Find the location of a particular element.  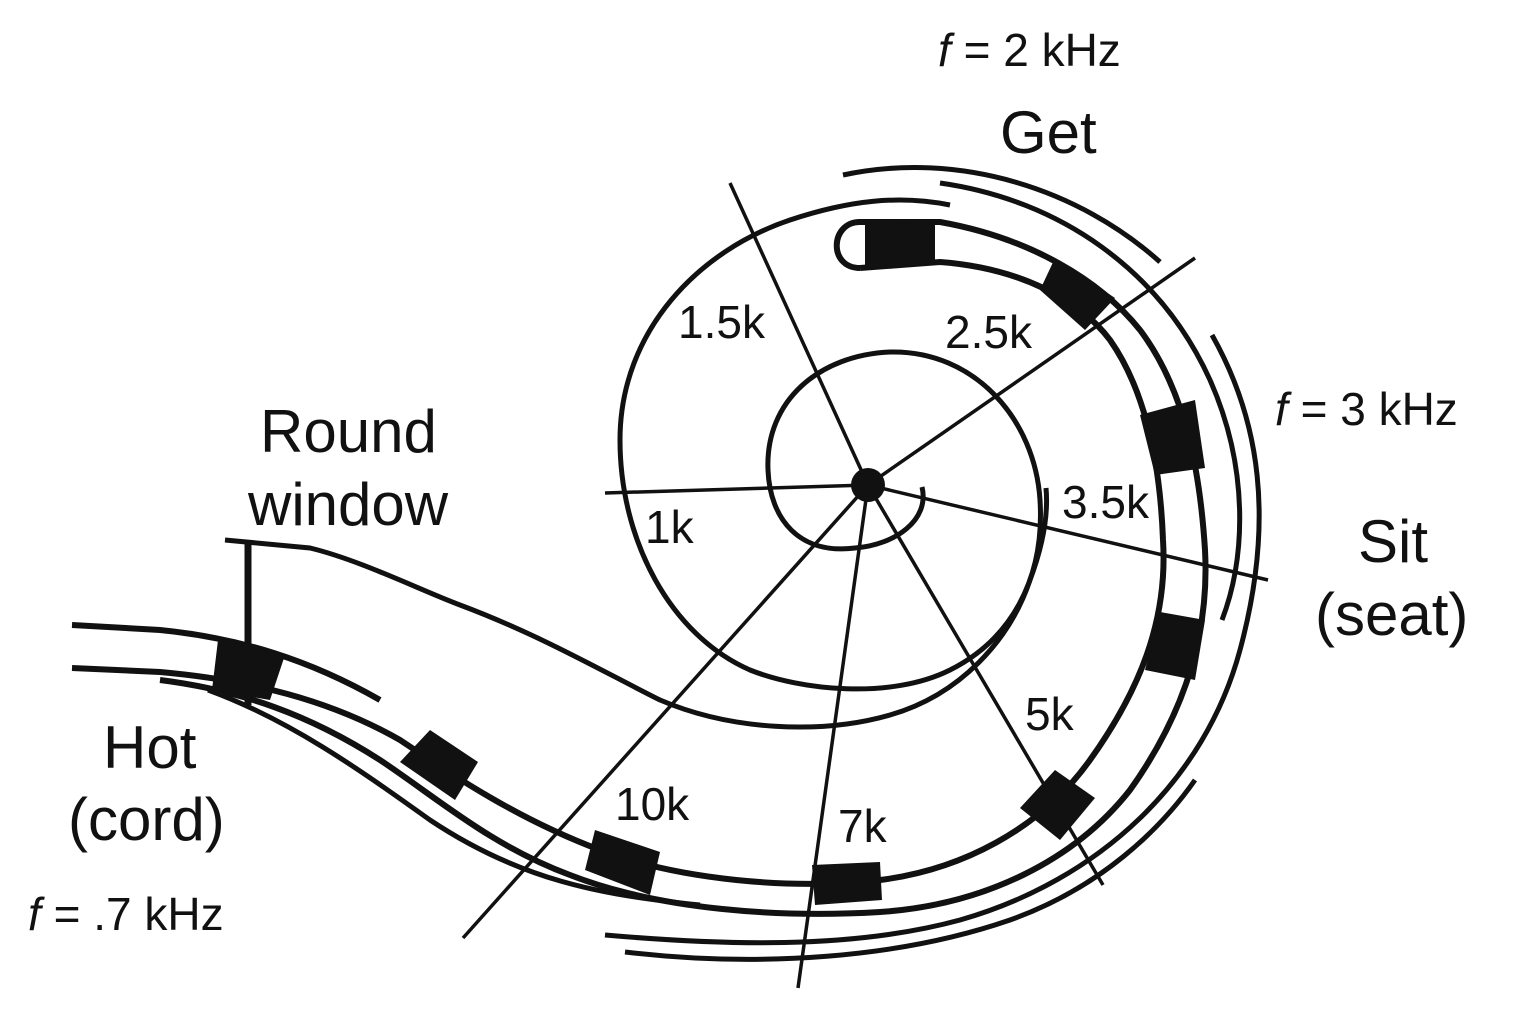

label-round: Round is located at coordinates (348, 431).